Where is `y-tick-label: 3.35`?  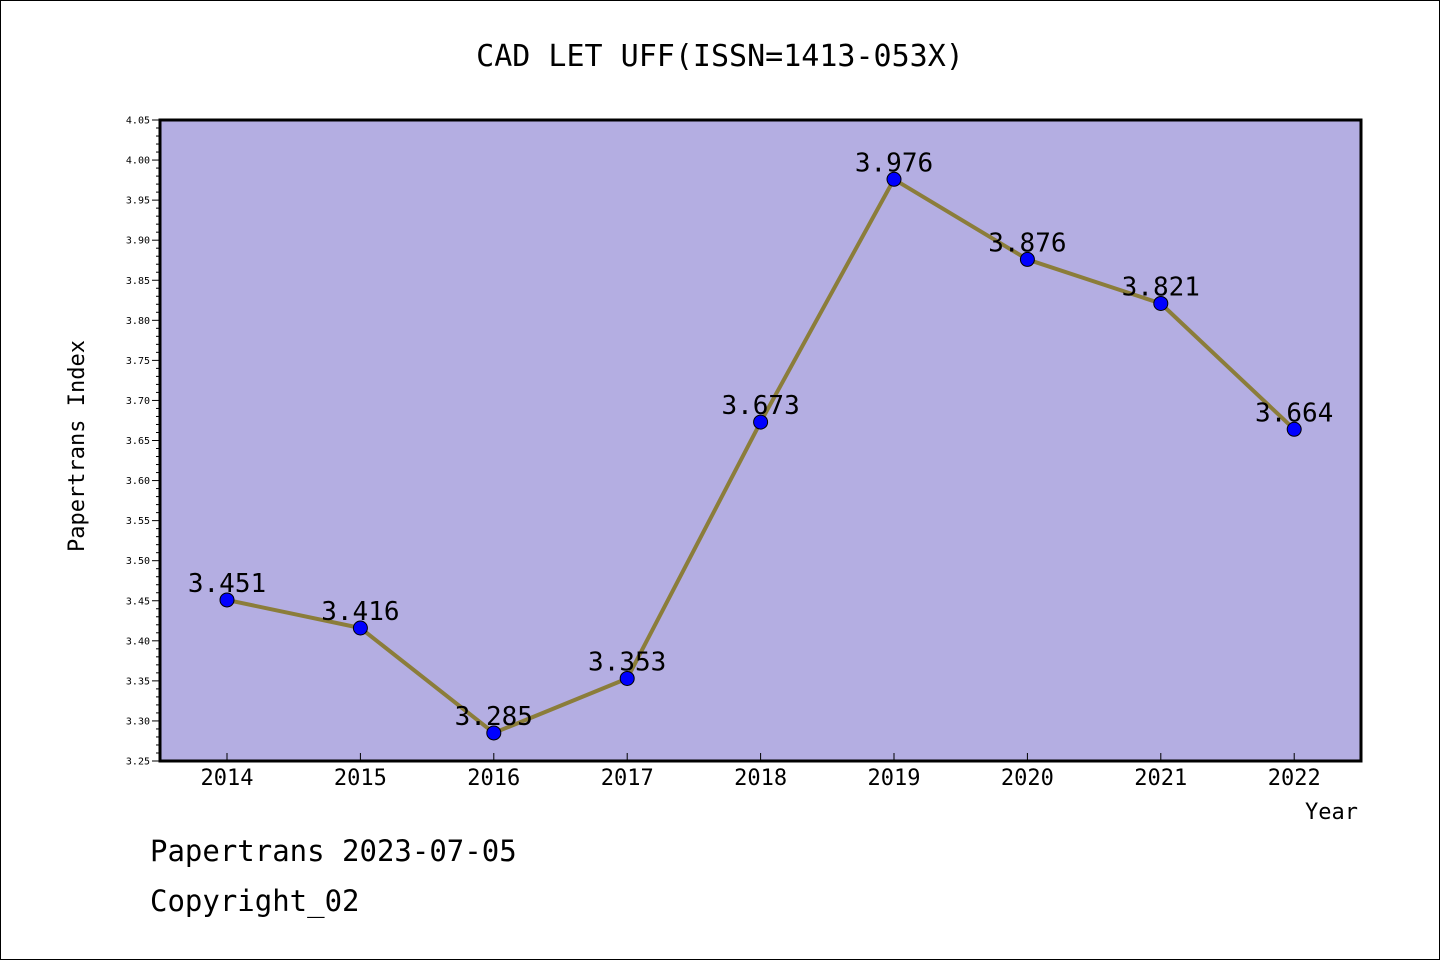 y-tick-label: 3.35 is located at coordinates (138, 681).